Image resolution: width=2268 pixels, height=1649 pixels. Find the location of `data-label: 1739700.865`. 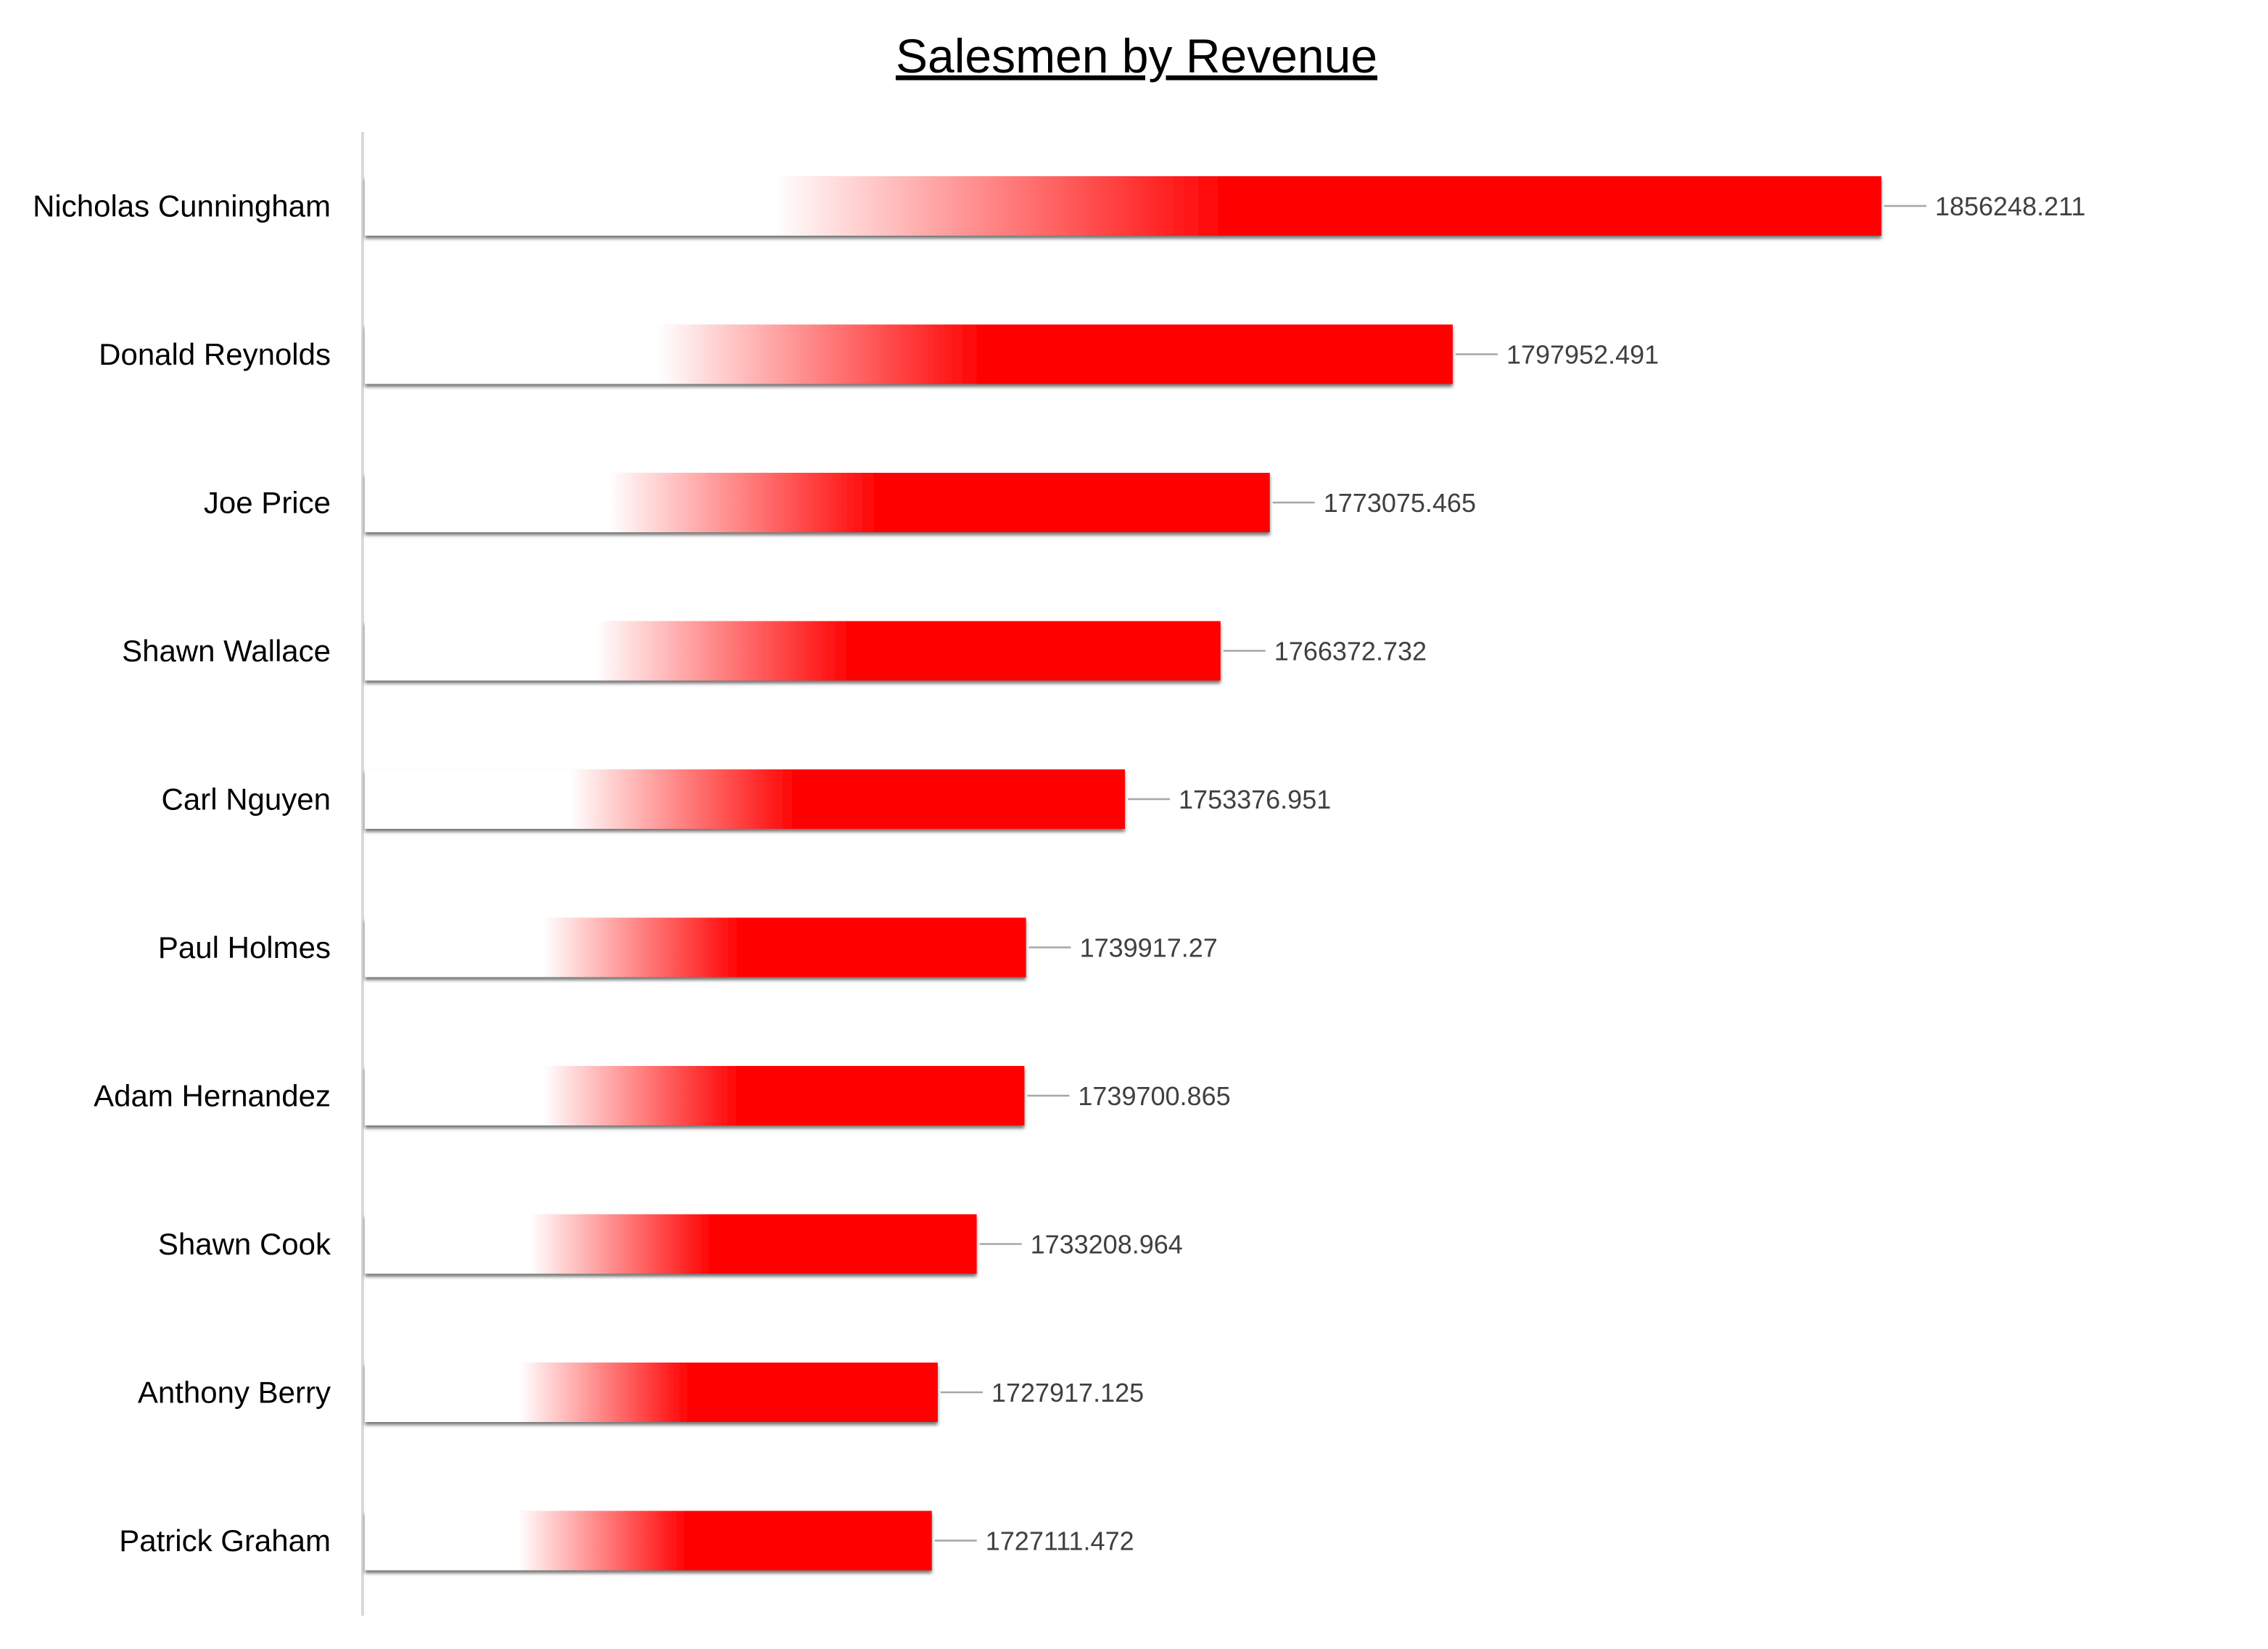

data-label: 1739700.865 is located at coordinates (1154, 1096).